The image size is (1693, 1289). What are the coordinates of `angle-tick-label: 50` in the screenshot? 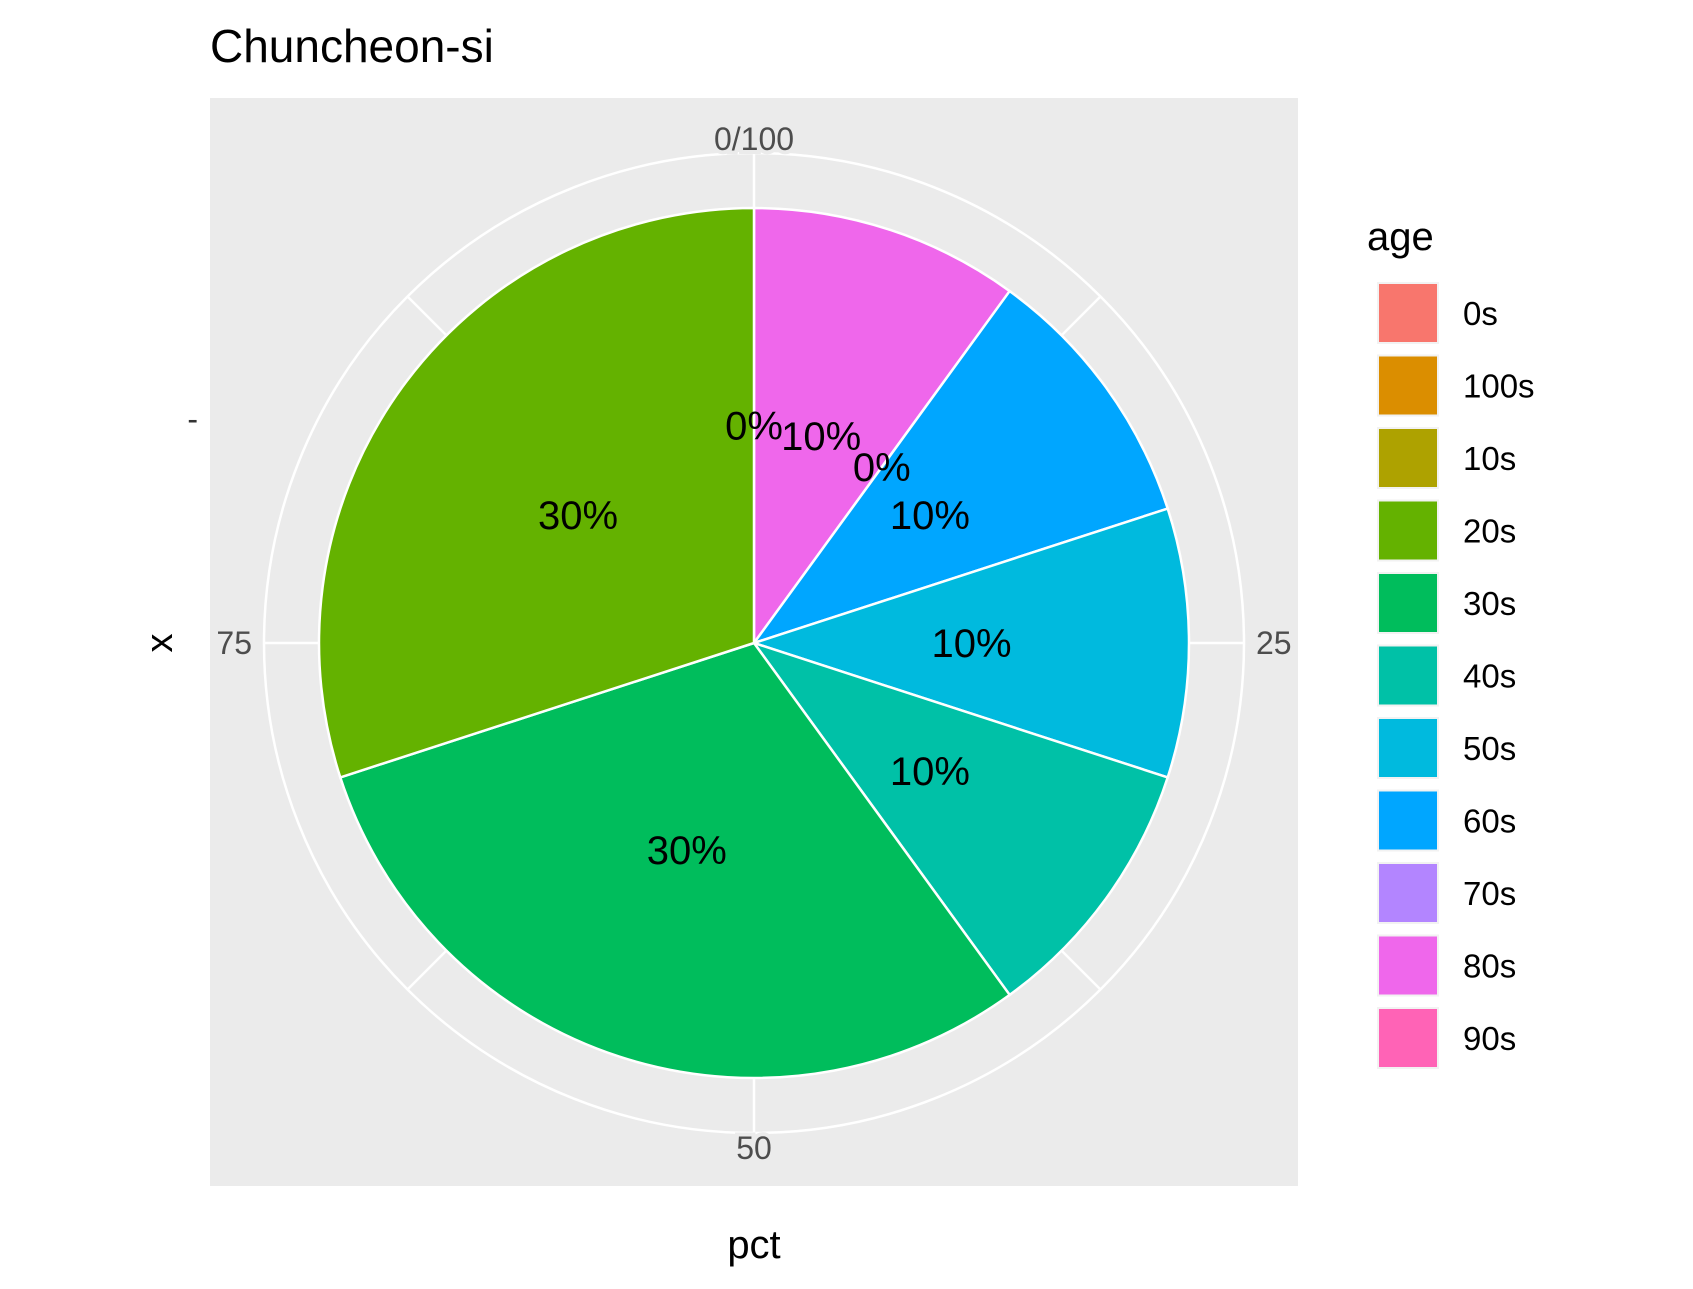 It's located at (754, 1148).